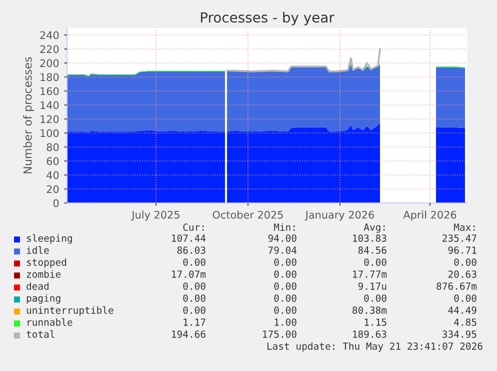  I want to click on legend-label: zombie, so click(43, 274).